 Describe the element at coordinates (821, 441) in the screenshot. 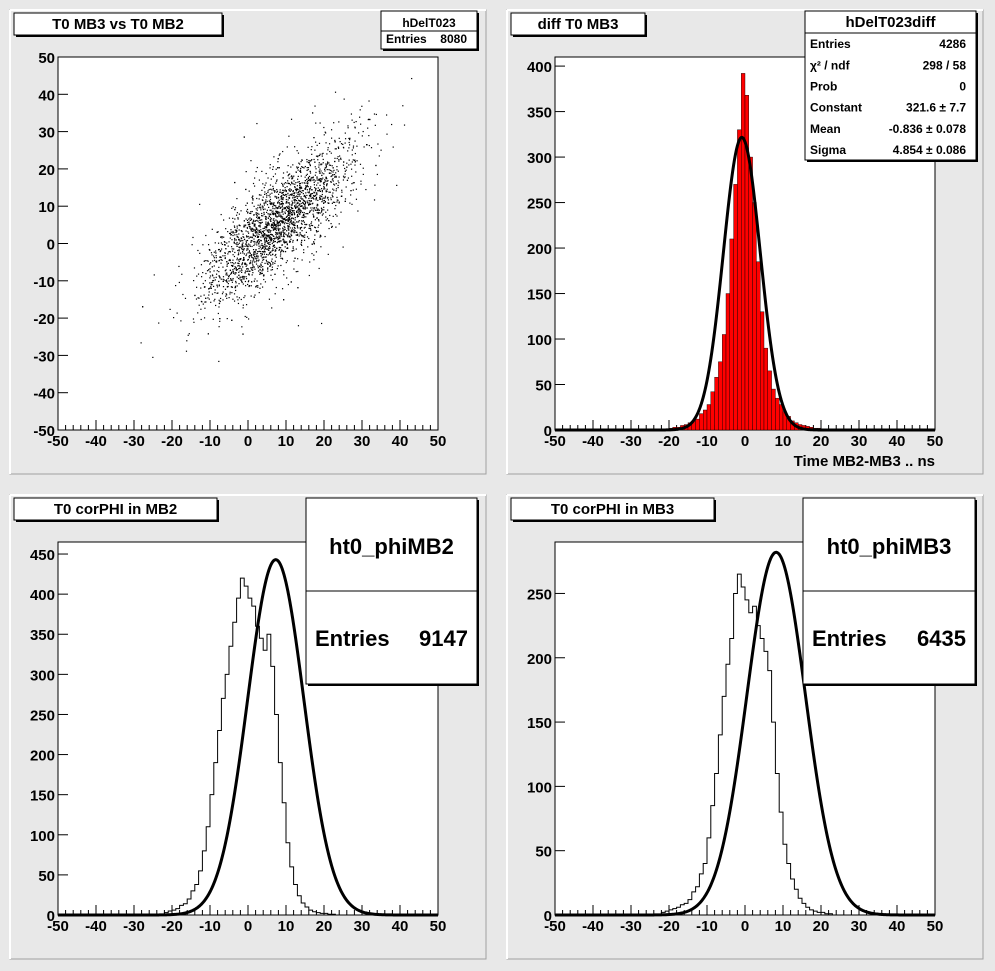

I see `x-tick-label: 20` at that location.